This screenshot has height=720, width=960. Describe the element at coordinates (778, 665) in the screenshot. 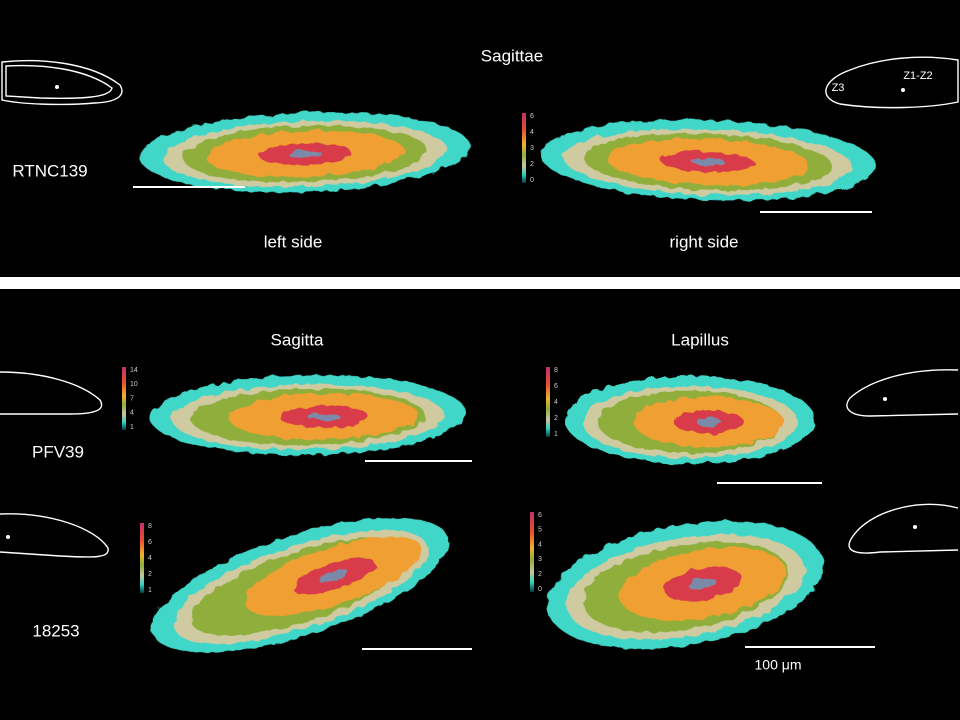

I see `scale-label: 100 μm` at that location.